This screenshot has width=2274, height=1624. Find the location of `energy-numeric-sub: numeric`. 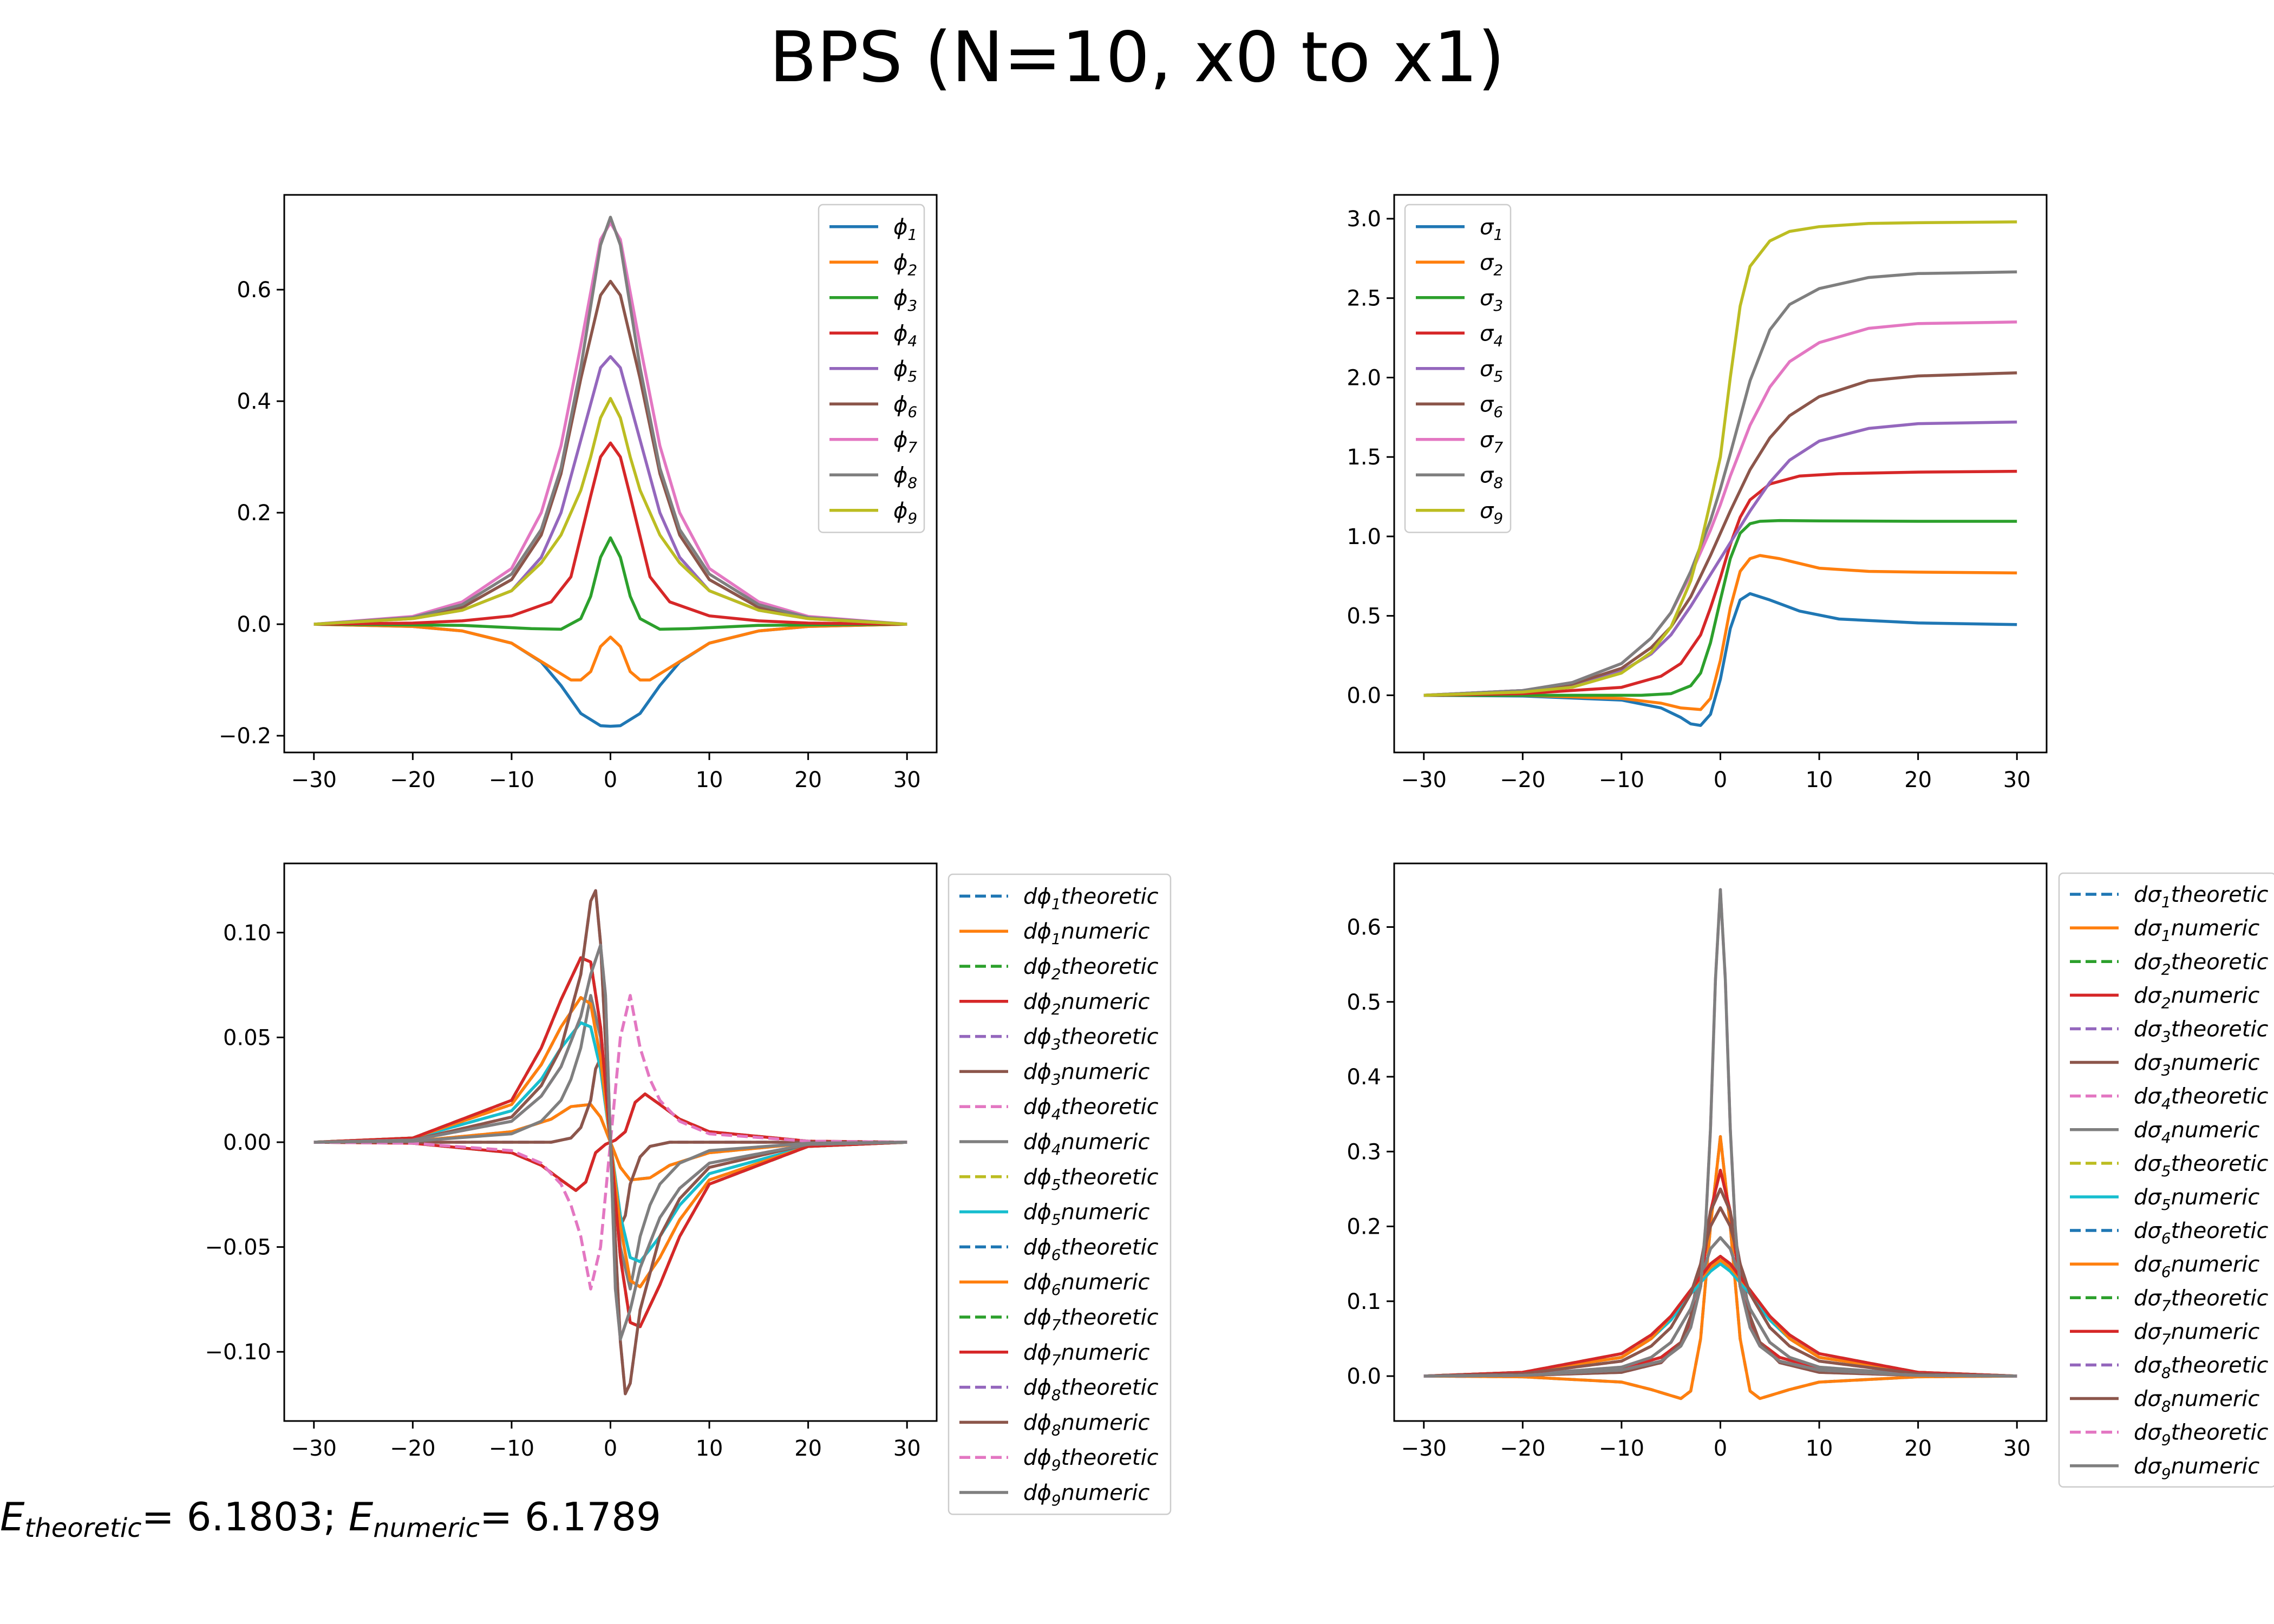

energy-numeric-sub: numeric is located at coordinates (427, 1528).